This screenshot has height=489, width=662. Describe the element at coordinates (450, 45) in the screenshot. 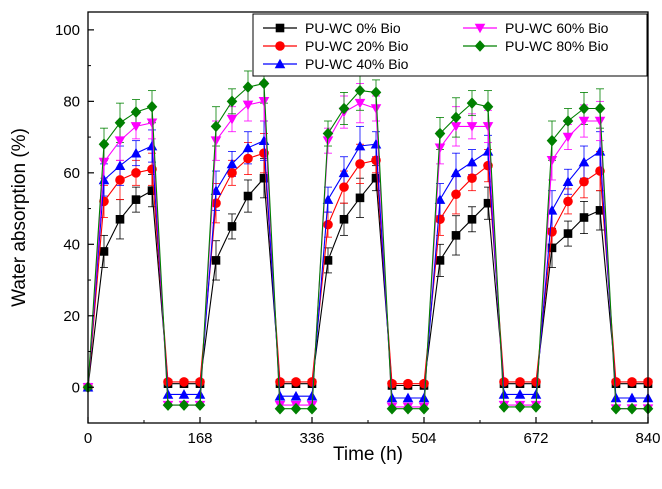

I see `legend-box` at that location.